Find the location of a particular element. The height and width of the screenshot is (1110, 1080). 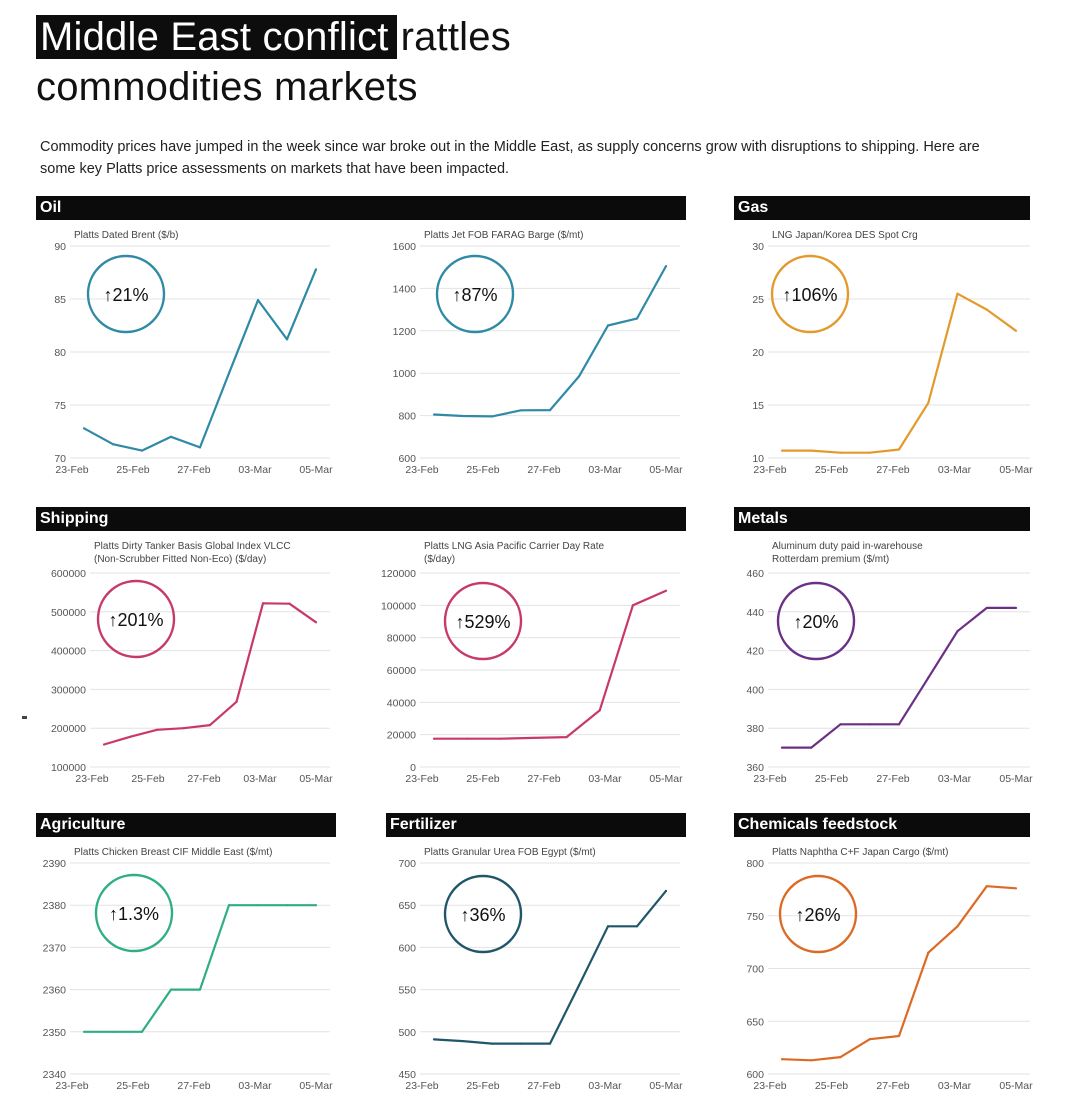

y-tick-label: 2340 is located at coordinates (55, 1075).